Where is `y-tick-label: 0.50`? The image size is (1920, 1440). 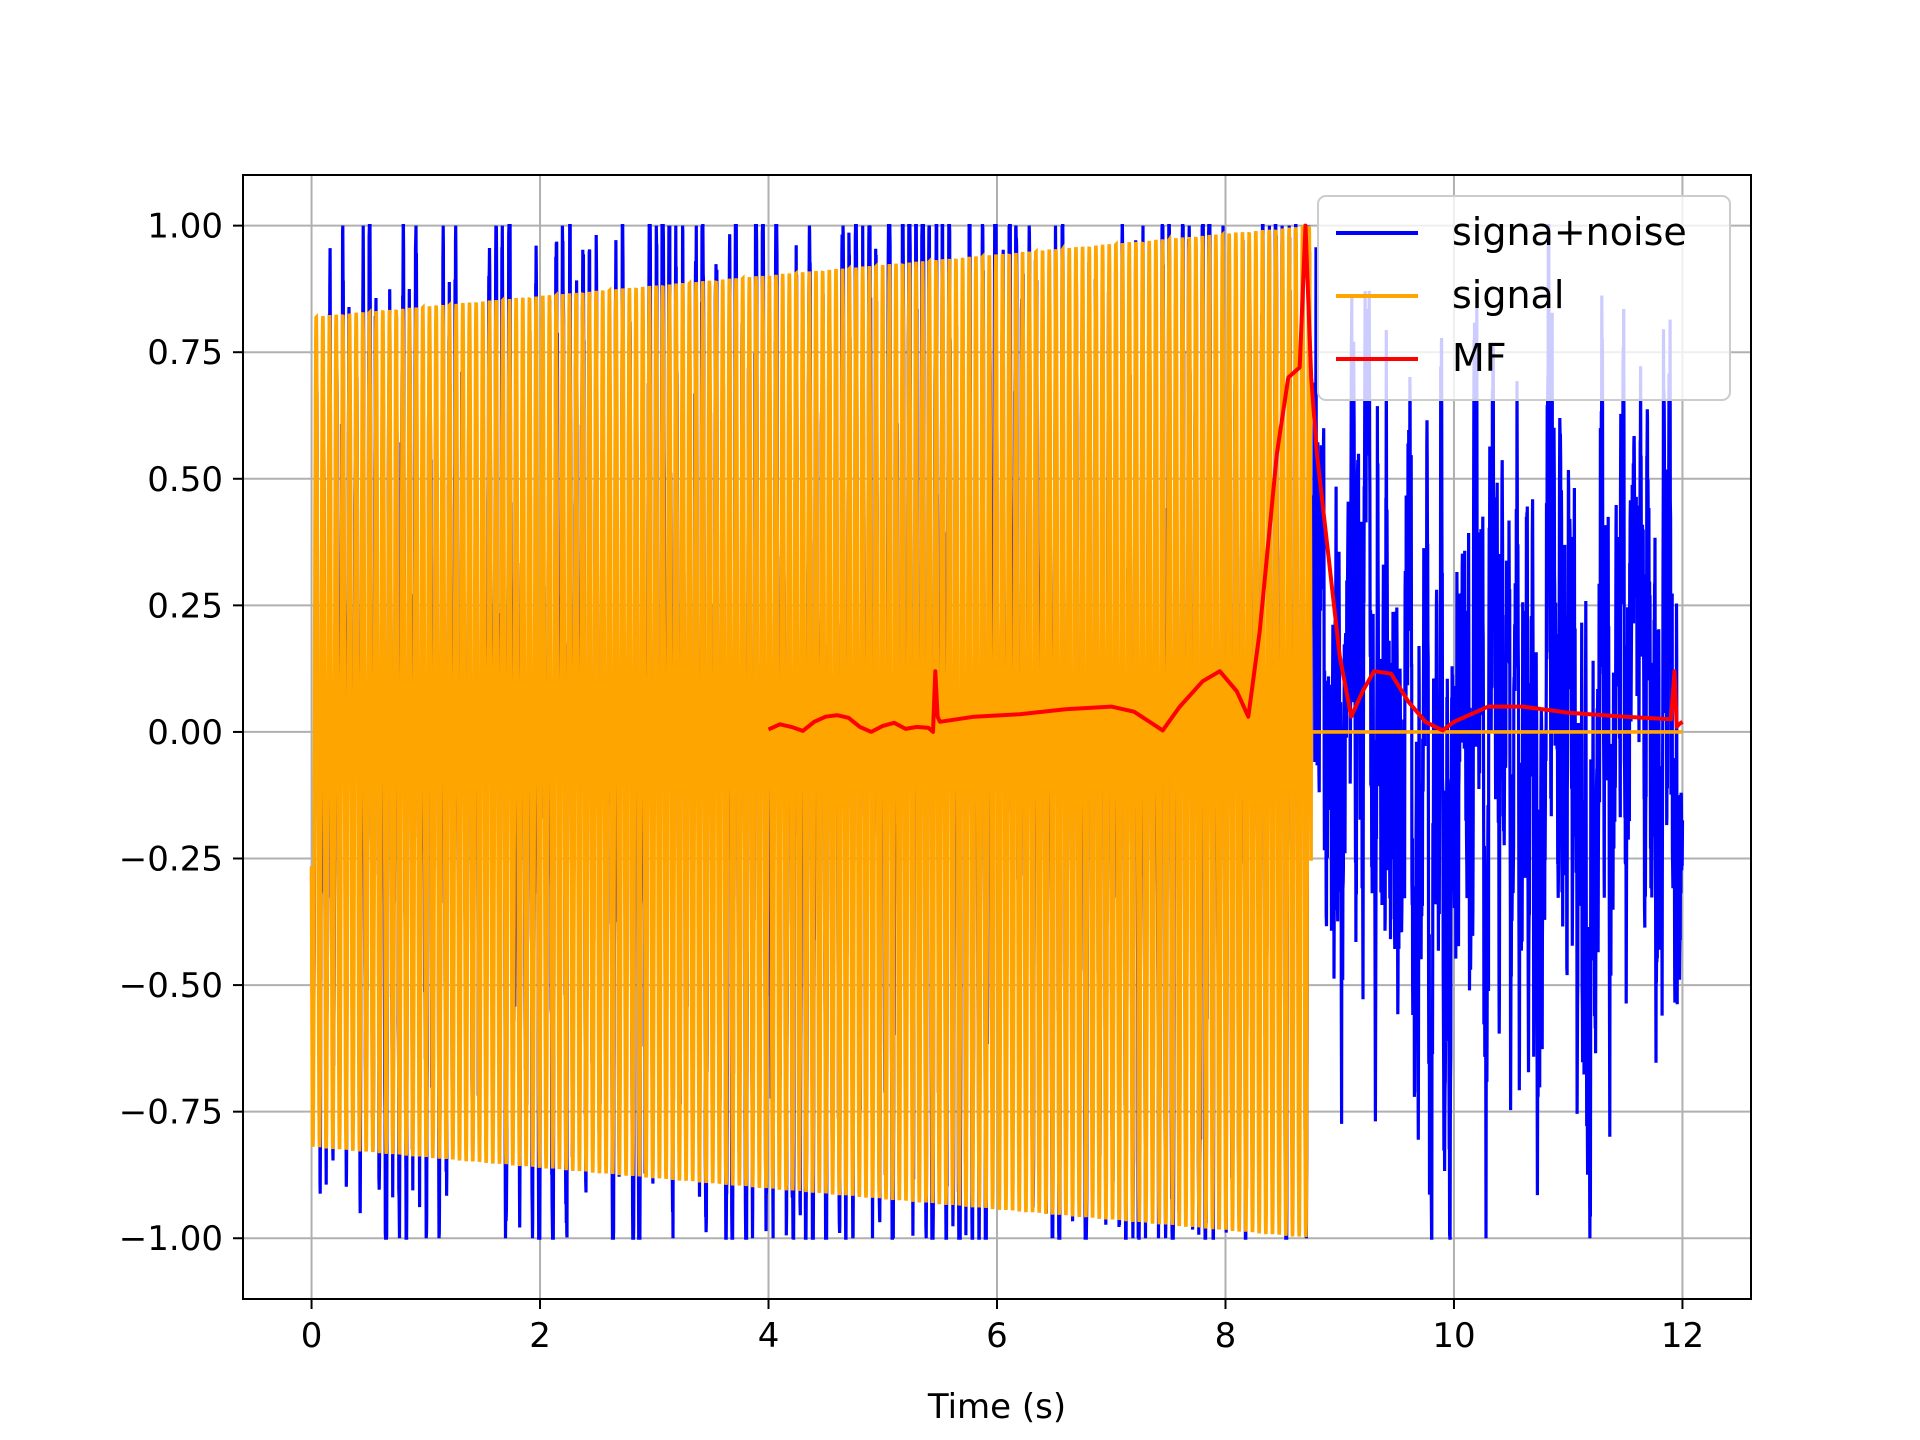 y-tick-label: 0.50 is located at coordinates (185, 480).